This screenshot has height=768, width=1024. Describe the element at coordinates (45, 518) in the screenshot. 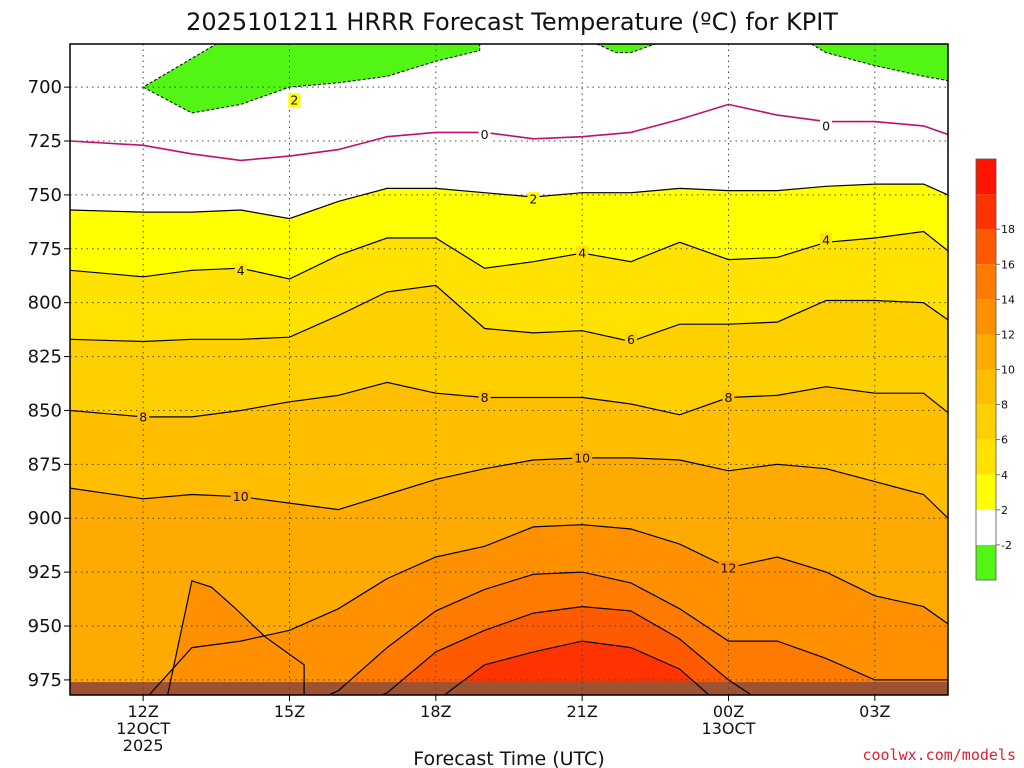

I see `y-tick-label-900: 900` at that location.